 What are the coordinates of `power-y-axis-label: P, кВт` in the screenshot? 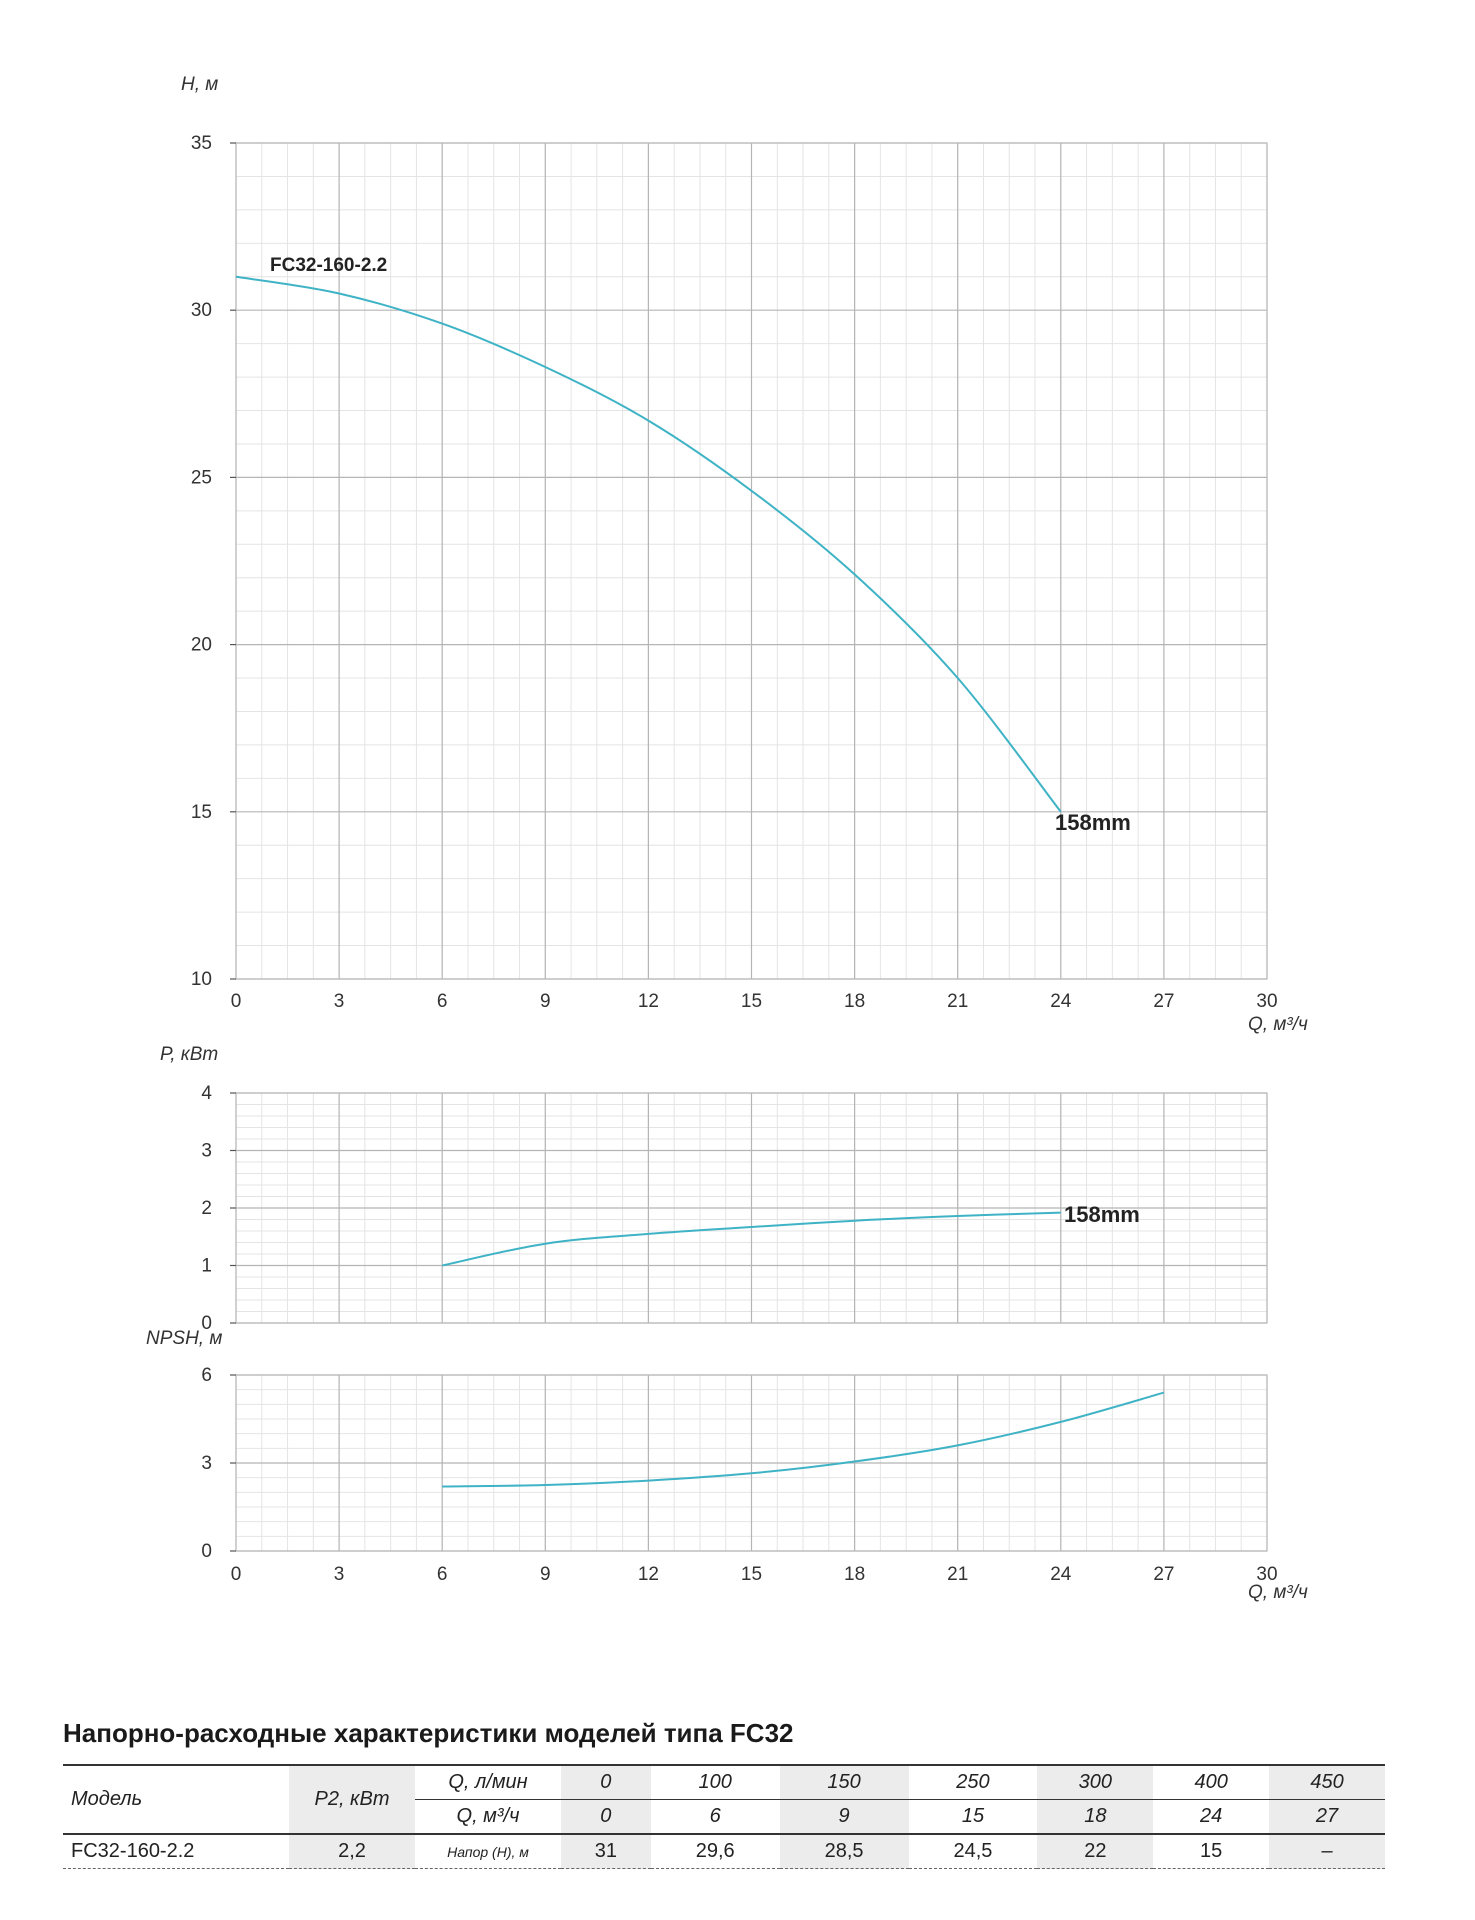 It's located at (189, 1054).